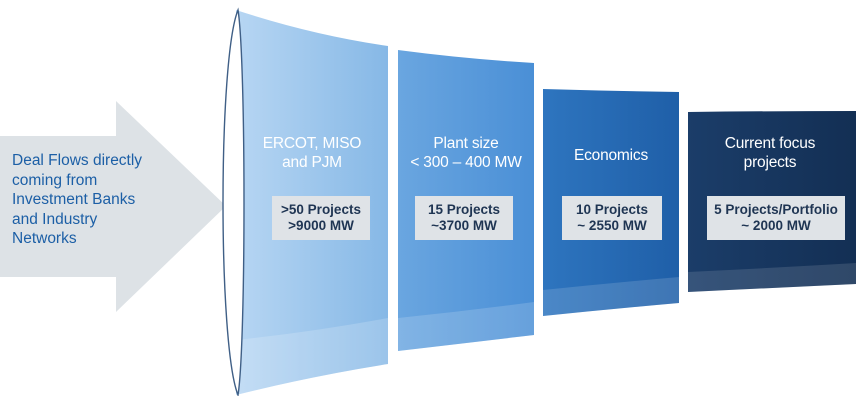 This screenshot has width=858, height=396. Describe the element at coordinates (55, 180) in the screenshot. I see `deal-flow-line-2: coming from` at that location.